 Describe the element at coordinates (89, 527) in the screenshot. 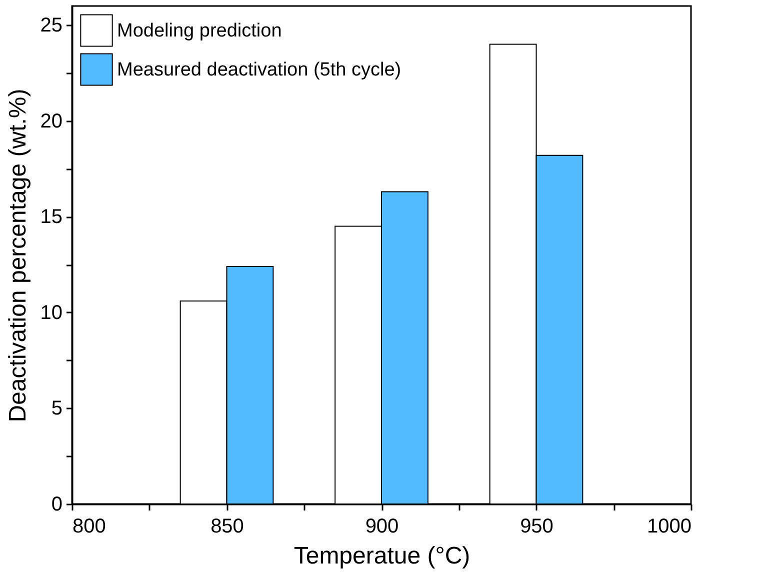

I see `x-tick-label: 800` at that location.